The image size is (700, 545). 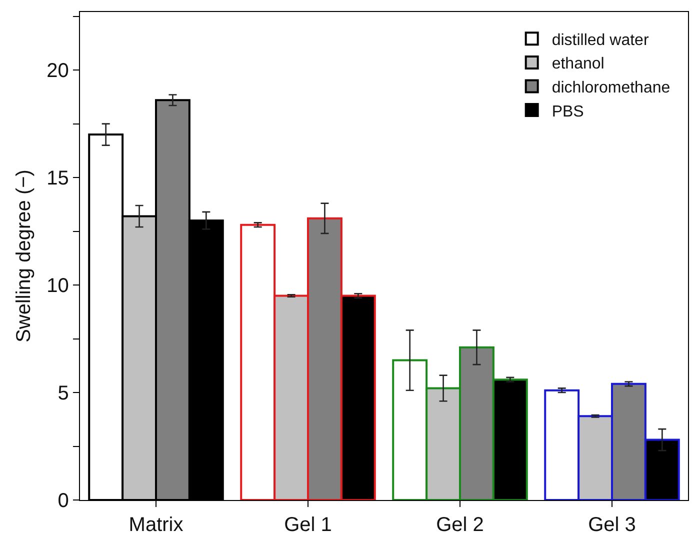 What do you see at coordinates (568, 111) in the screenshot?
I see `legend-label: PBS` at bounding box center [568, 111].